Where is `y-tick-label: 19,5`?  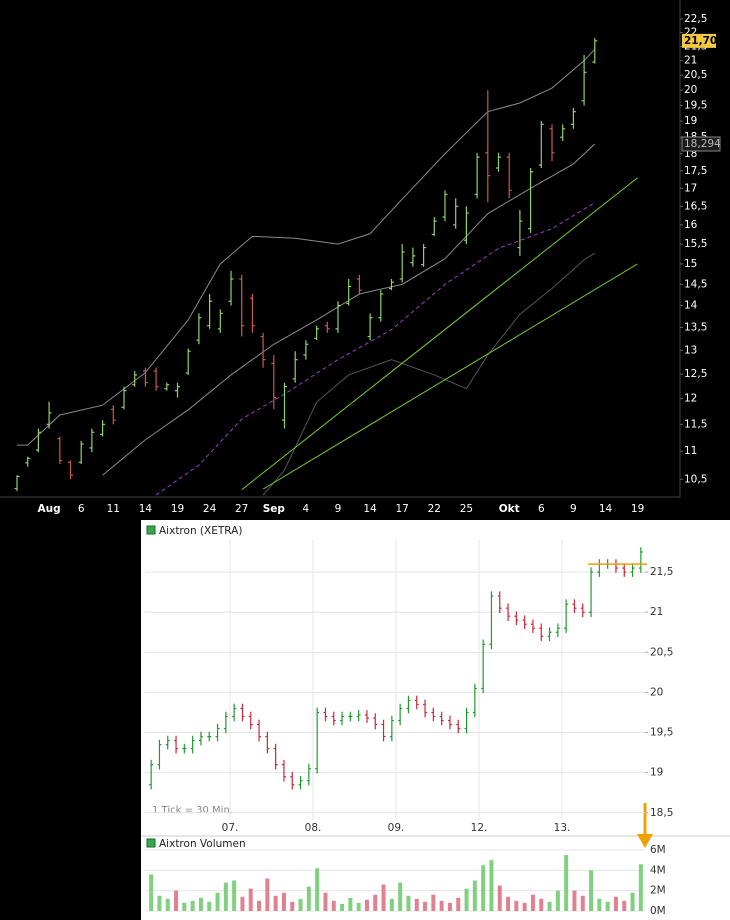
y-tick-label: 19,5 is located at coordinates (695, 105).